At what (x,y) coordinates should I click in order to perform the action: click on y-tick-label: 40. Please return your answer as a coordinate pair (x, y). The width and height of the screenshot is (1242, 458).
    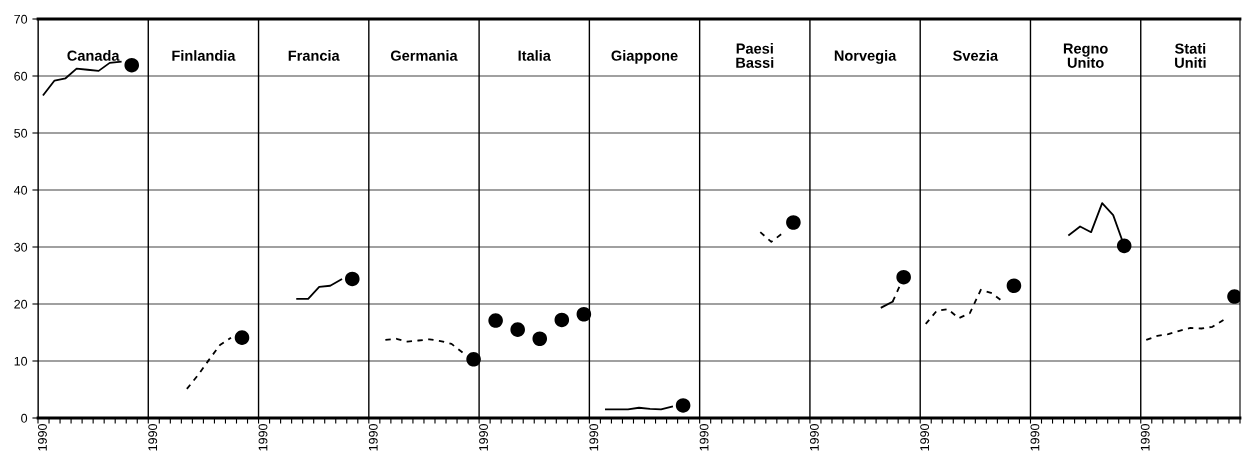
    Looking at the image, I should click on (20, 190).